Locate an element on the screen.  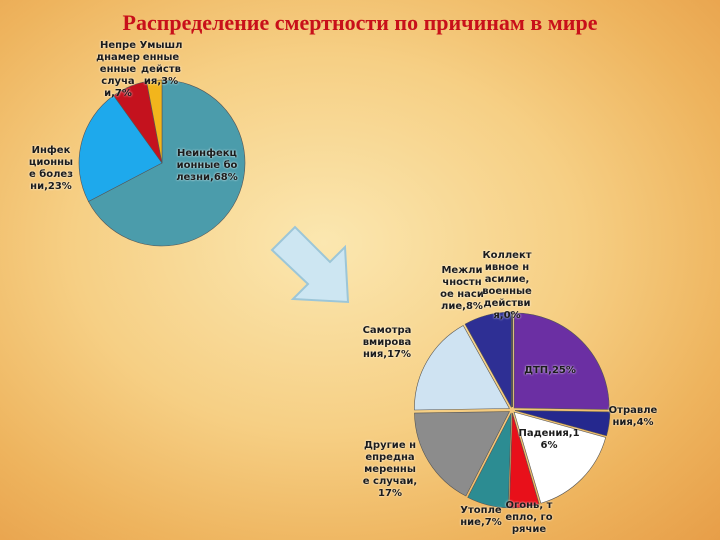
slice-label: Утопление,7% is located at coordinates (481, 516).